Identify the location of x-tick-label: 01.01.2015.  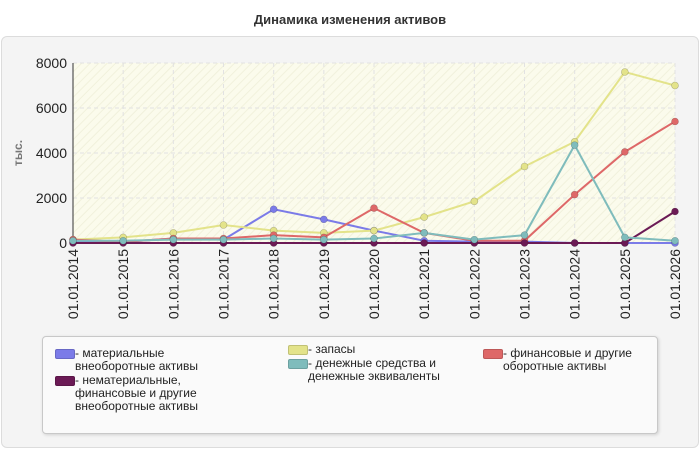
(123, 284).